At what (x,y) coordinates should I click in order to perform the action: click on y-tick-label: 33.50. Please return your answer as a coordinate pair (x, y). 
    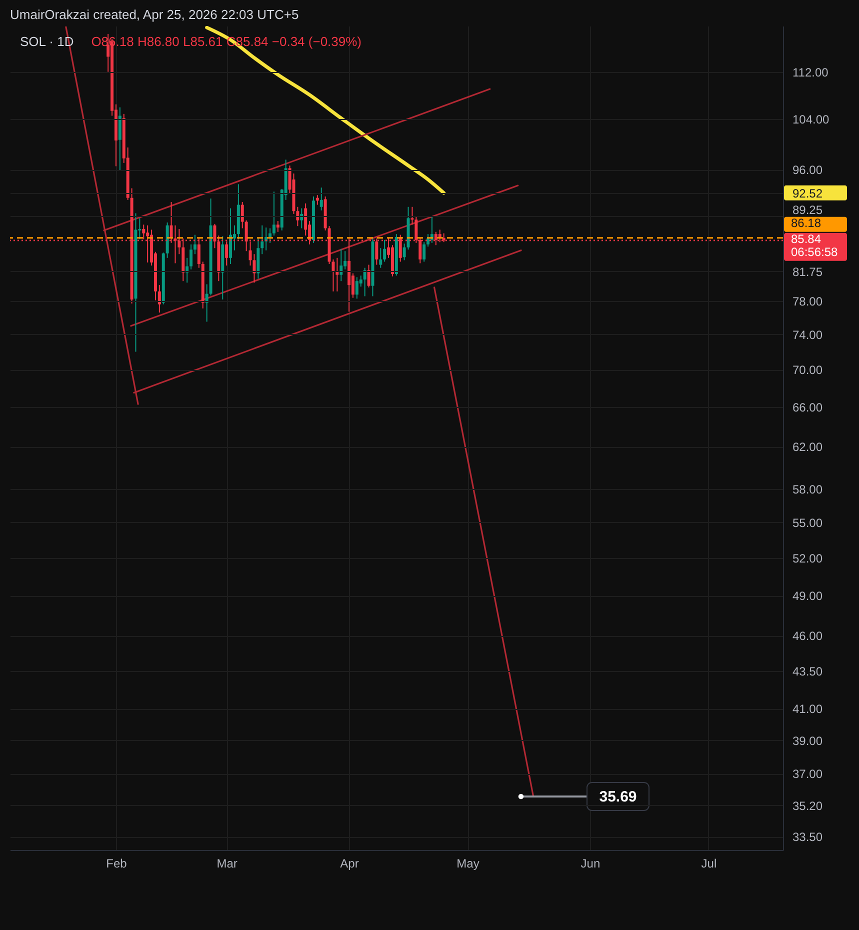
    Looking at the image, I should click on (807, 837).